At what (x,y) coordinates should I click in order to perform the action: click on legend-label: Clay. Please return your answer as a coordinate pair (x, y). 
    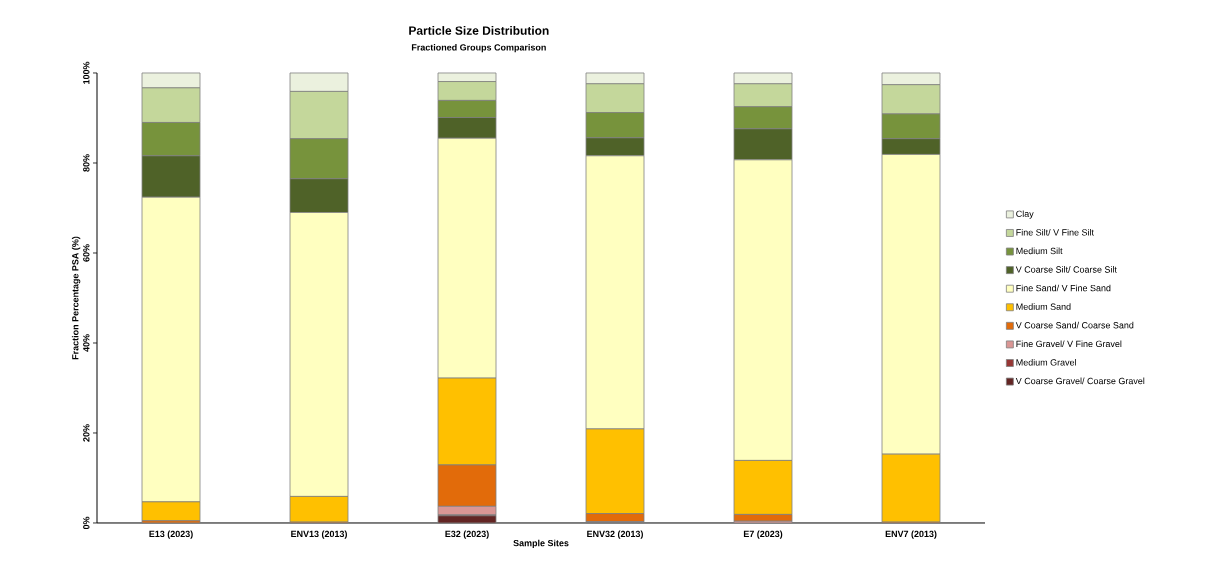
    Looking at the image, I should click on (1025, 214).